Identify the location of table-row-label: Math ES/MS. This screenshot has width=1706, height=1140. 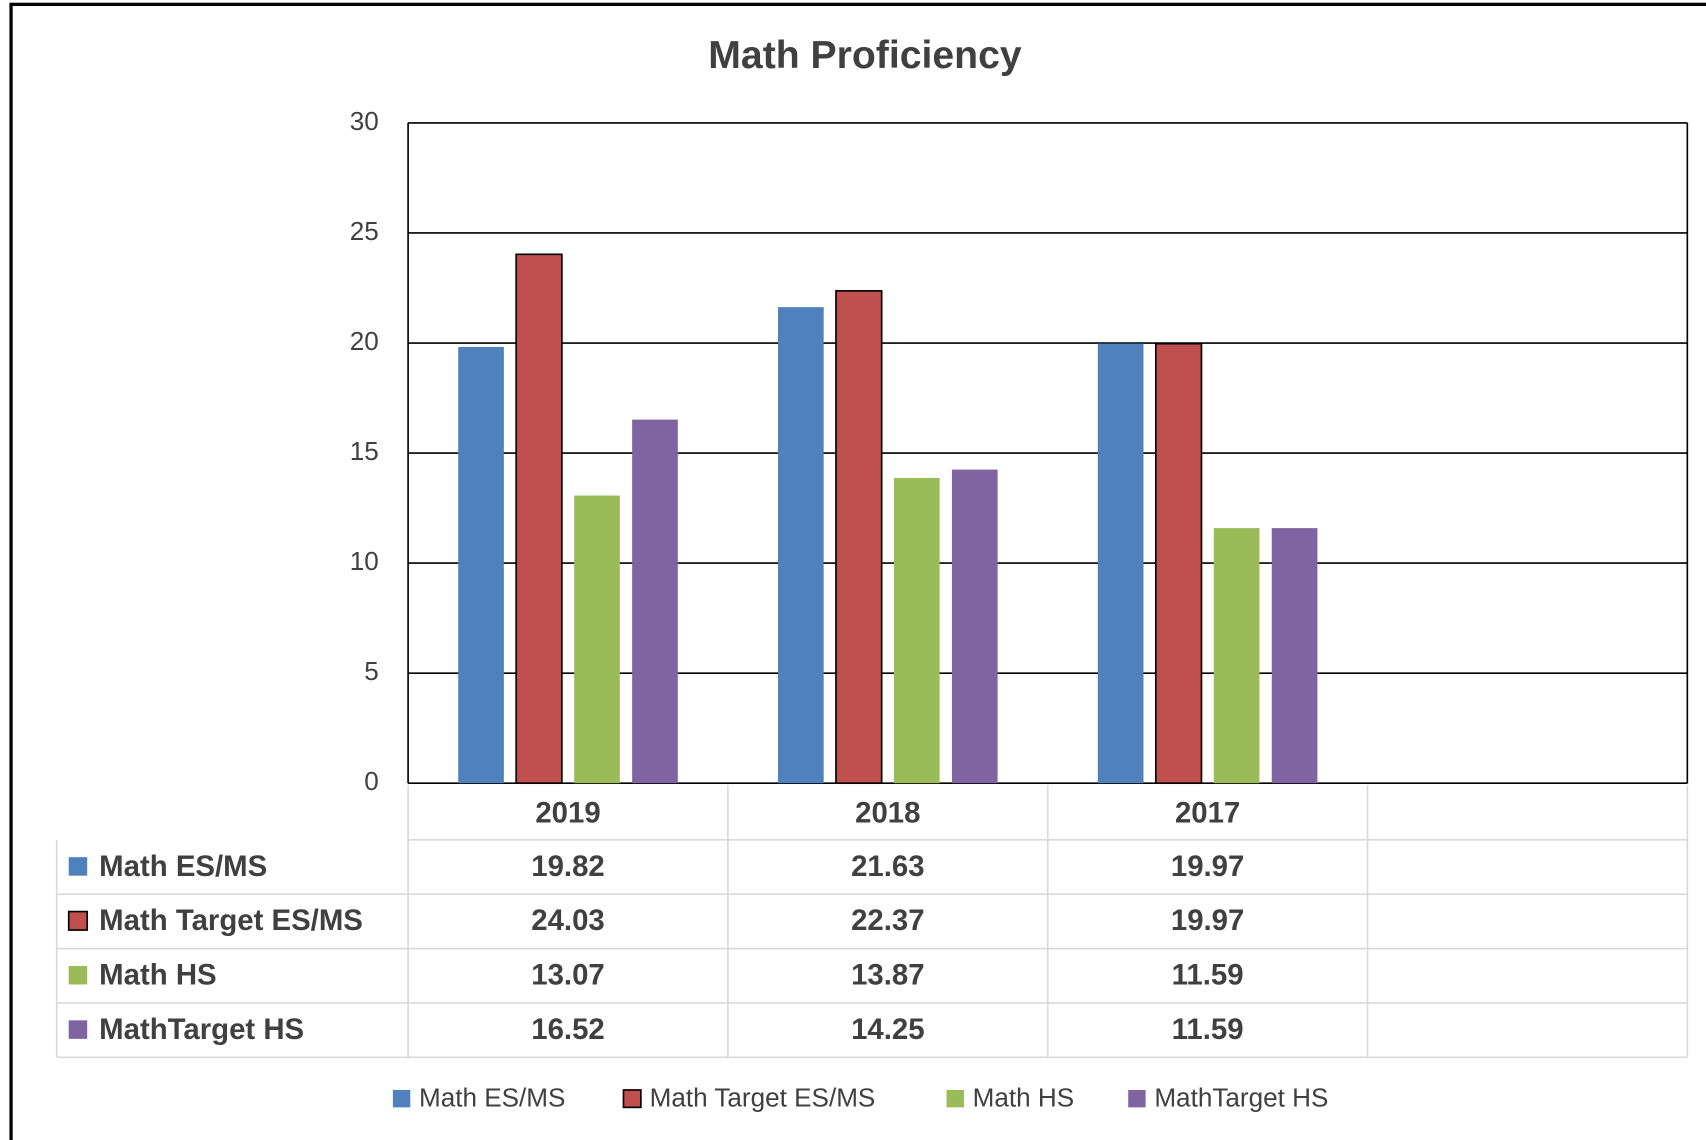
(183, 866).